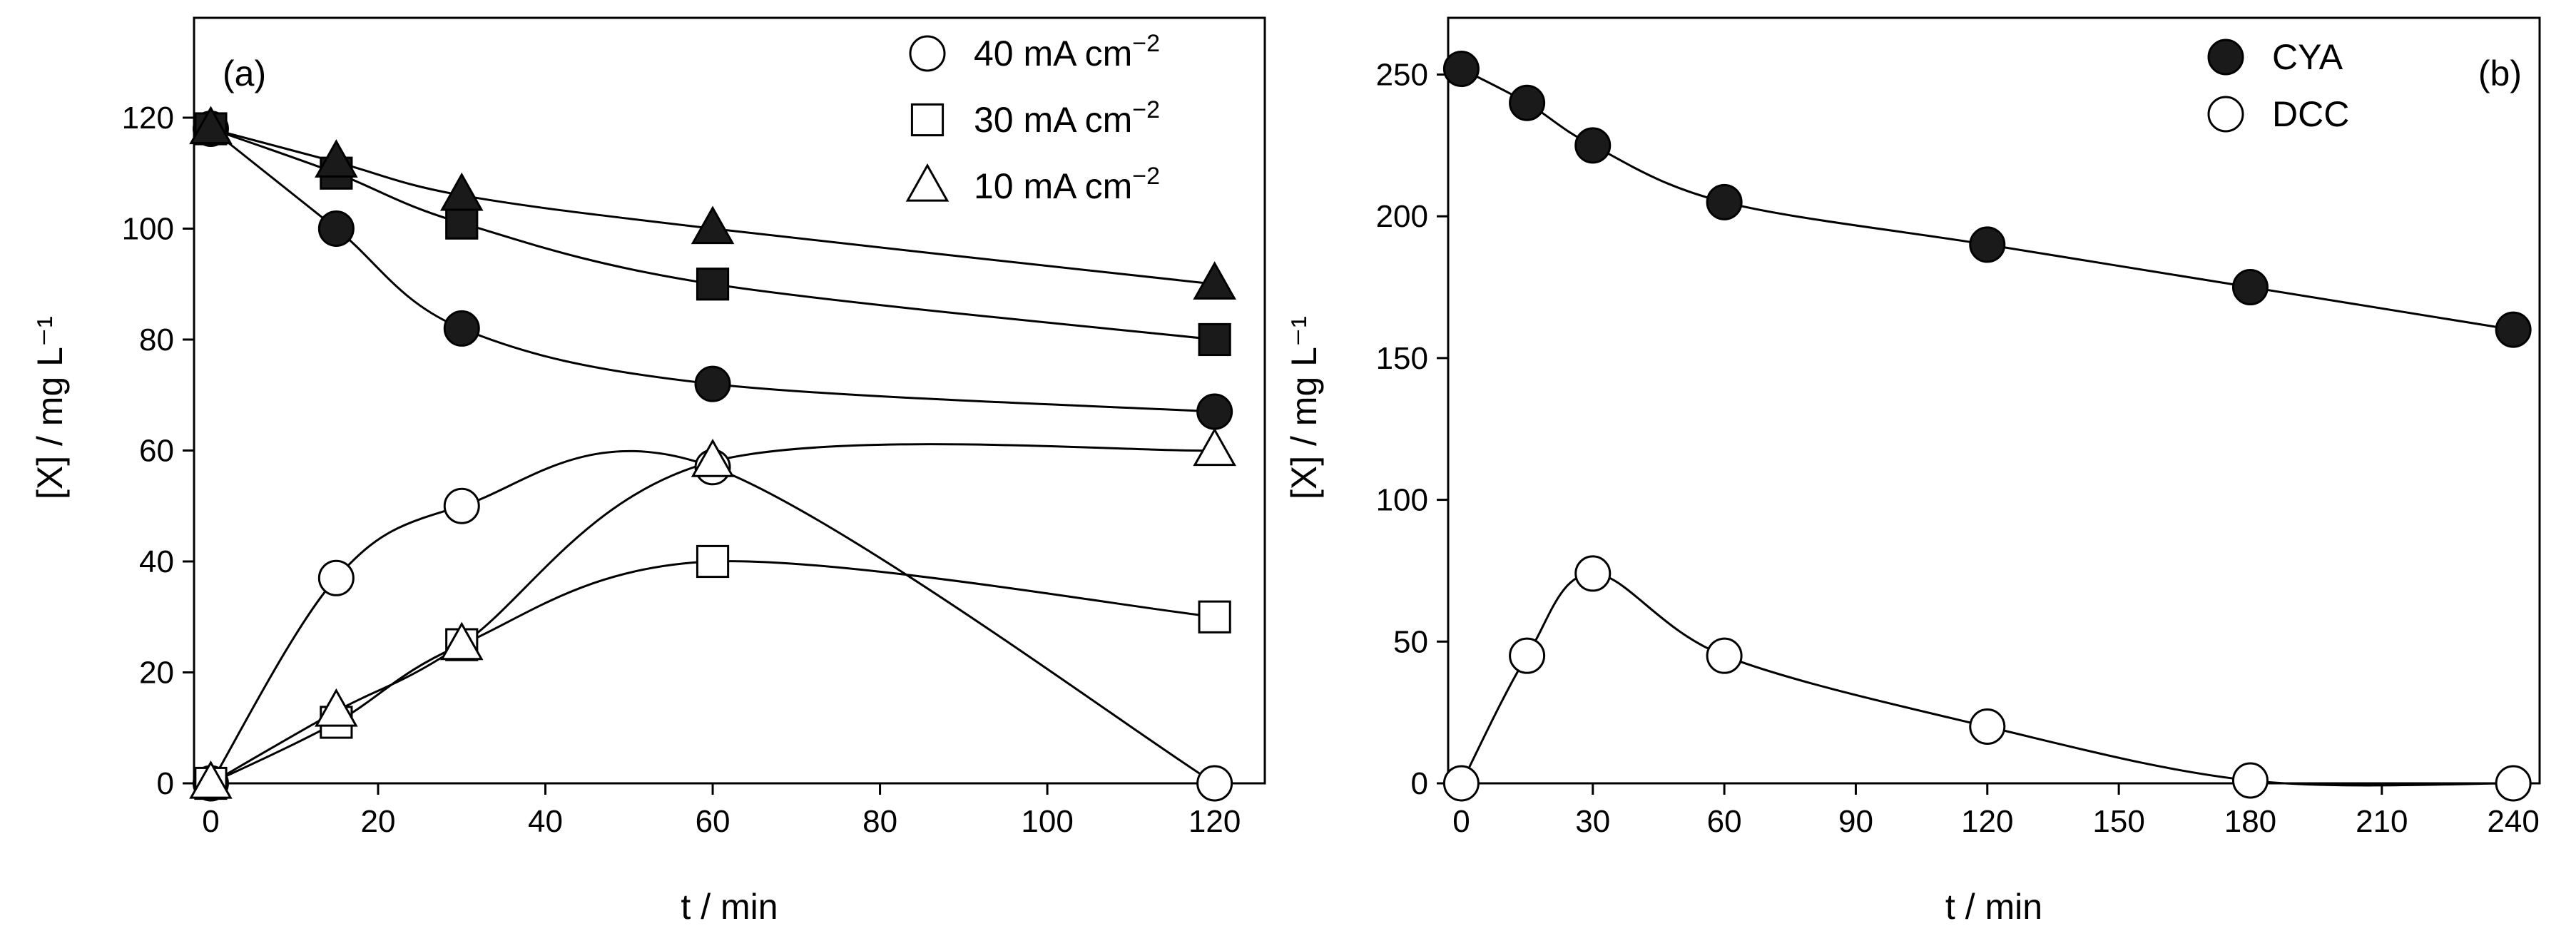 The height and width of the screenshot is (936, 2576). Describe the element at coordinates (156, 561) in the screenshot. I see `y-tick-label: 40` at that location.